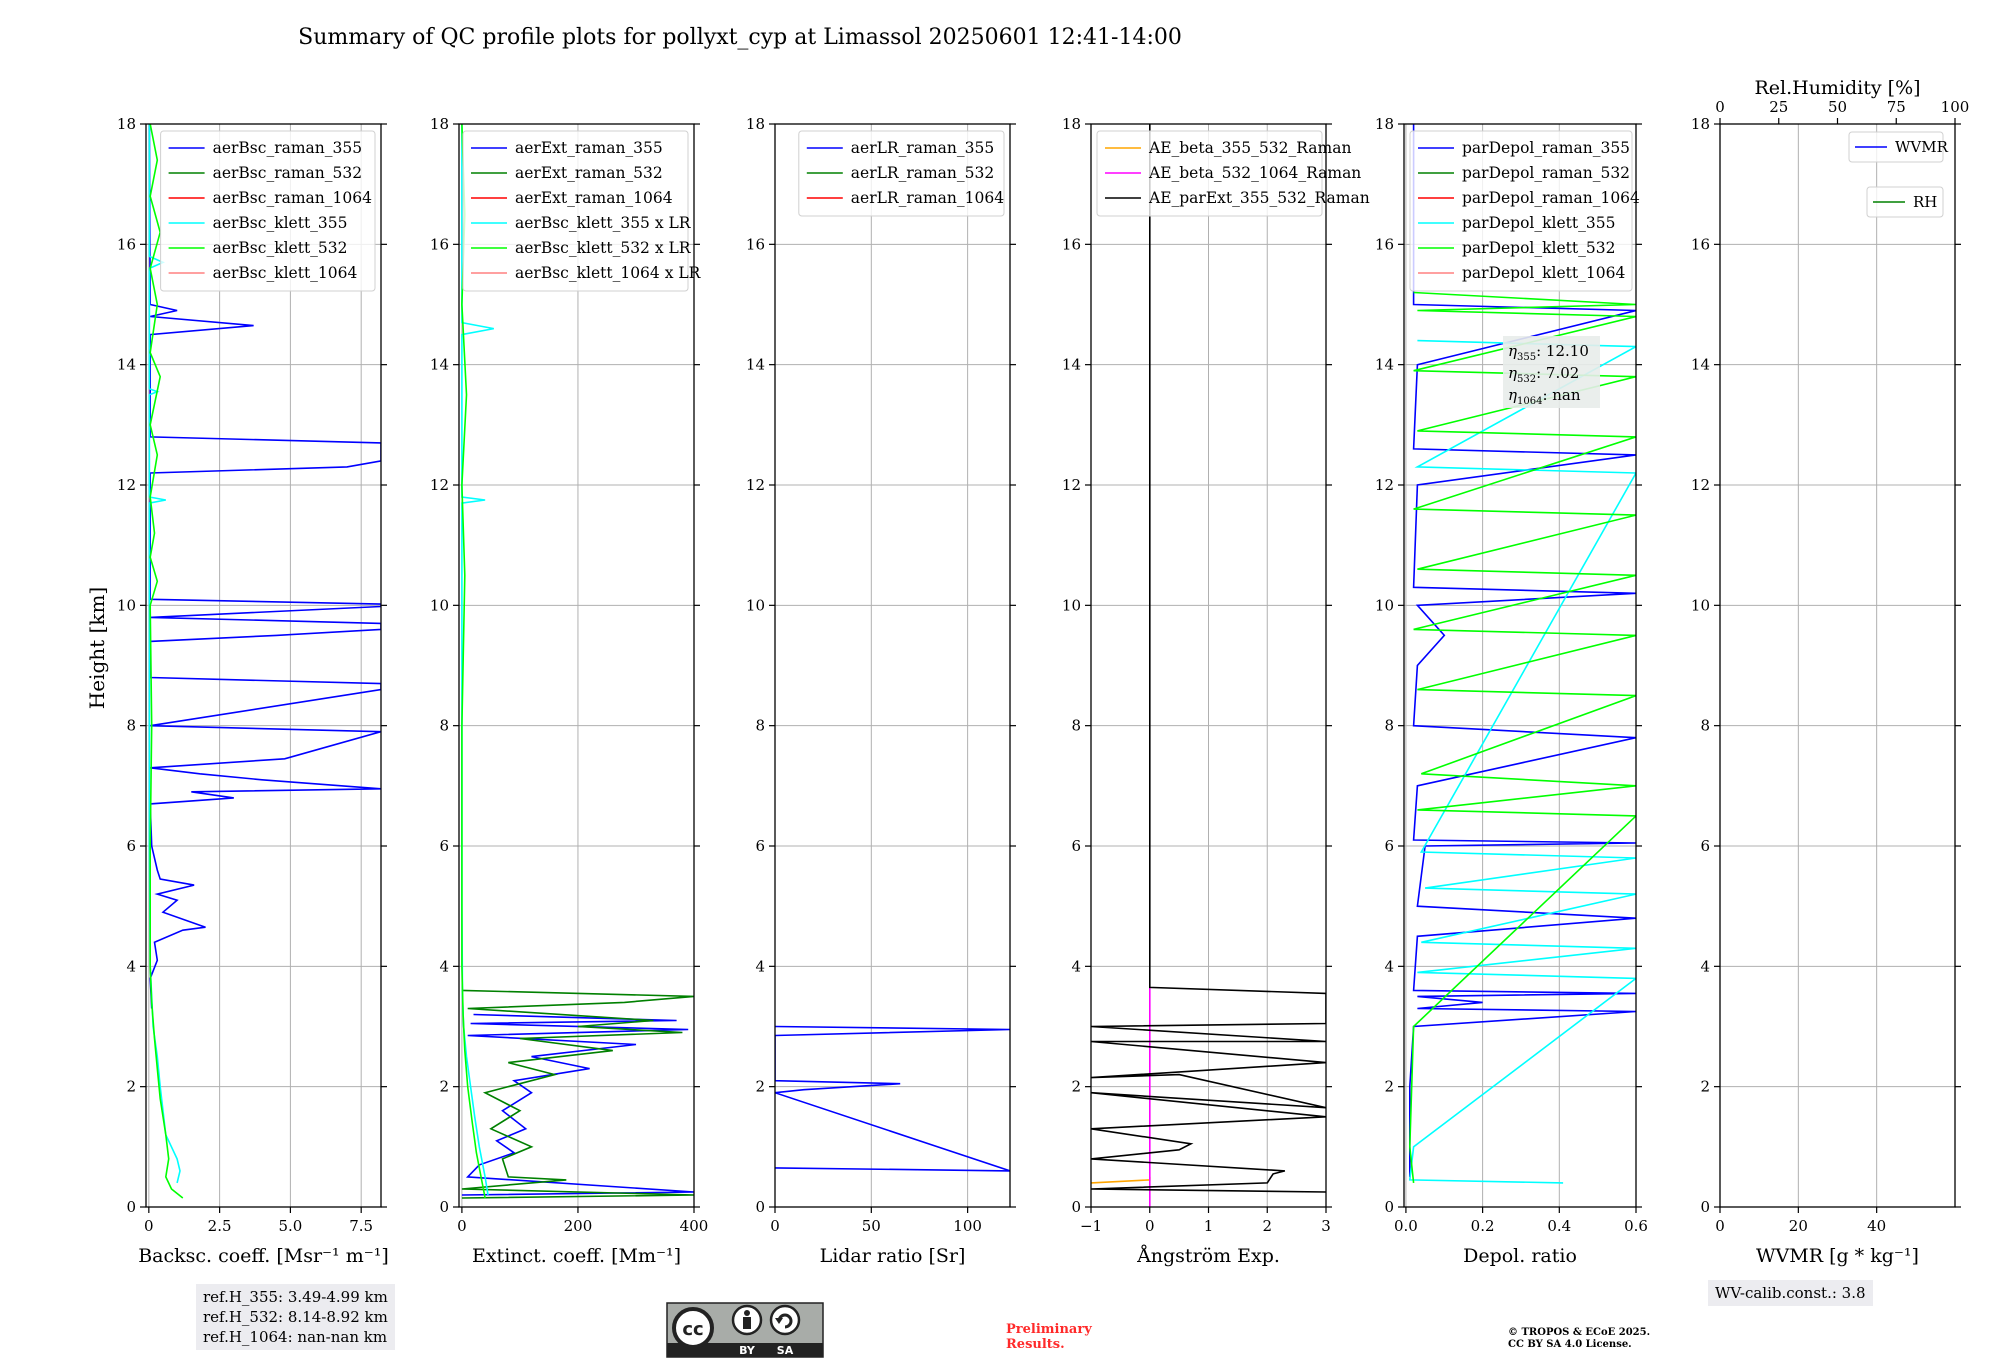 Image resolution: width=2000 pixels, height=1360 pixels. Describe the element at coordinates (785, 1350) in the screenshot. I see `sa-label: SA` at that location.